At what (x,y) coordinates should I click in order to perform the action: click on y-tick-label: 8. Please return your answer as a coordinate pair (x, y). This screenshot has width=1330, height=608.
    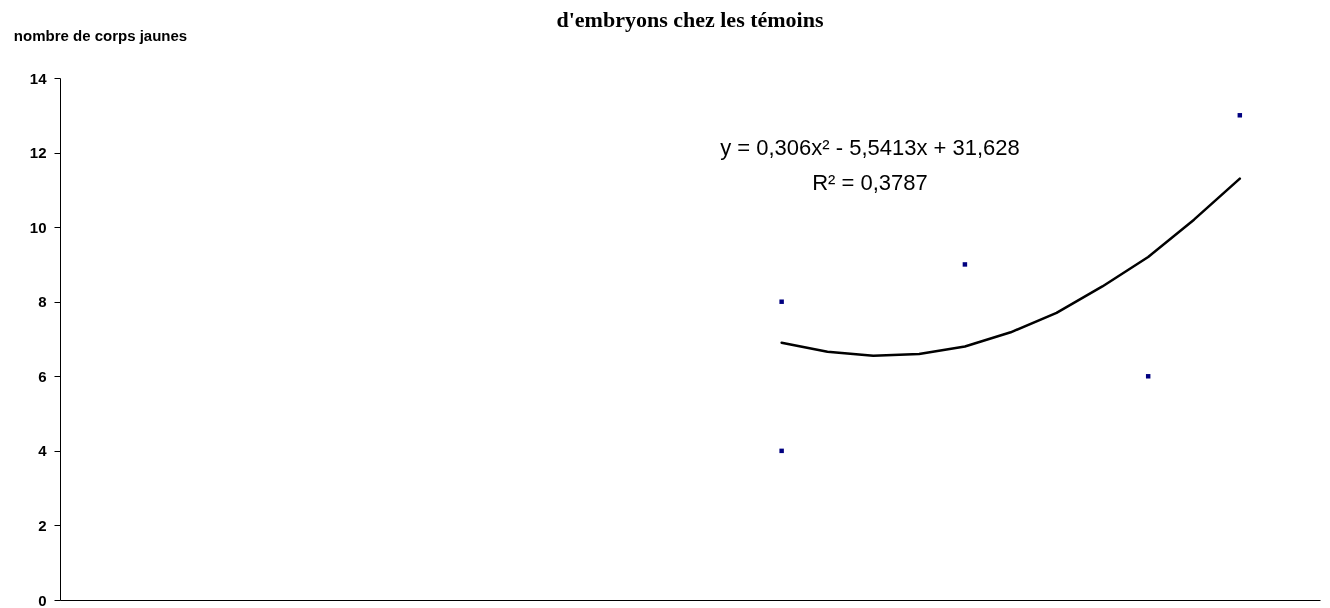
    Looking at the image, I should click on (42, 302).